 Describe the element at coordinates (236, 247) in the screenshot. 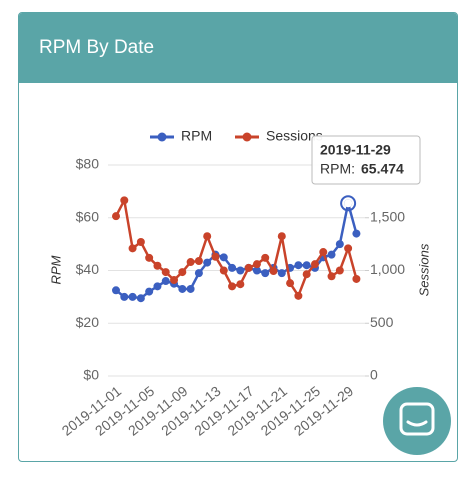

I see `series-line` at that location.